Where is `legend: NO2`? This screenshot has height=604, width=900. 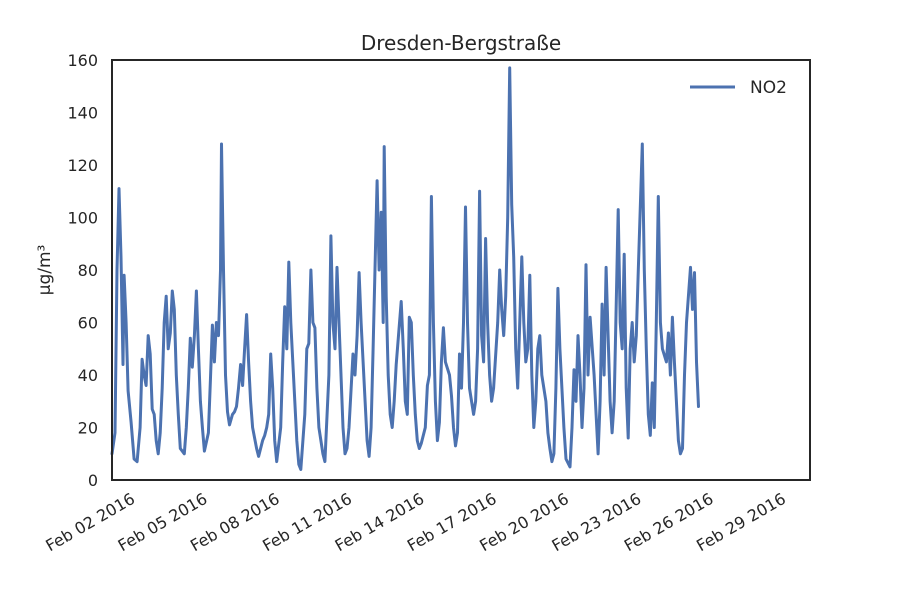
legend: NO2 is located at coordinates (738, 88).